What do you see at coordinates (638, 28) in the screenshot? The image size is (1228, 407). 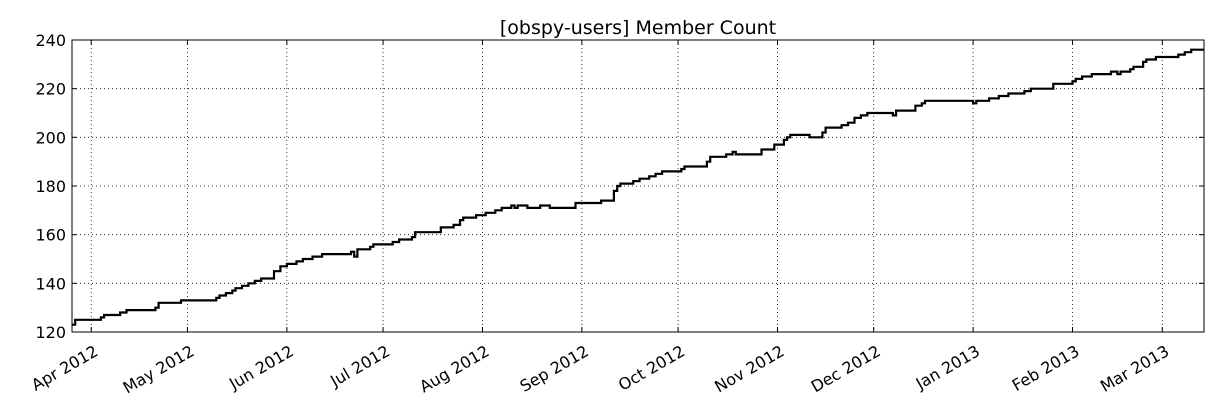 I see `chart-title: [obspy-users] Member Count` at bounding box center [638, 28].